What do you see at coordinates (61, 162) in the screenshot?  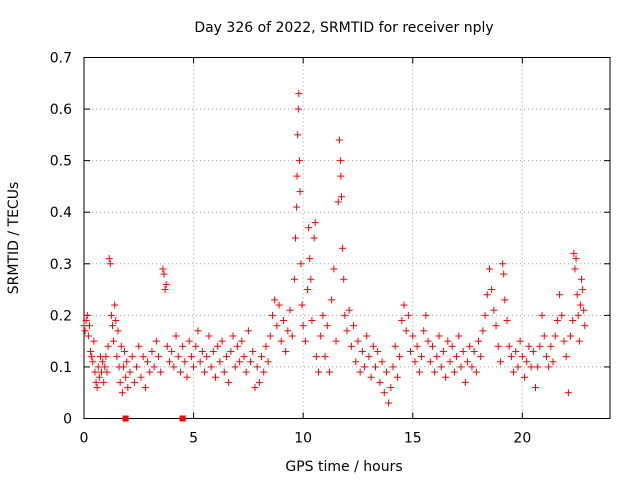 I see `y-tick-label: 0.5` at bounding box center [61, 162].